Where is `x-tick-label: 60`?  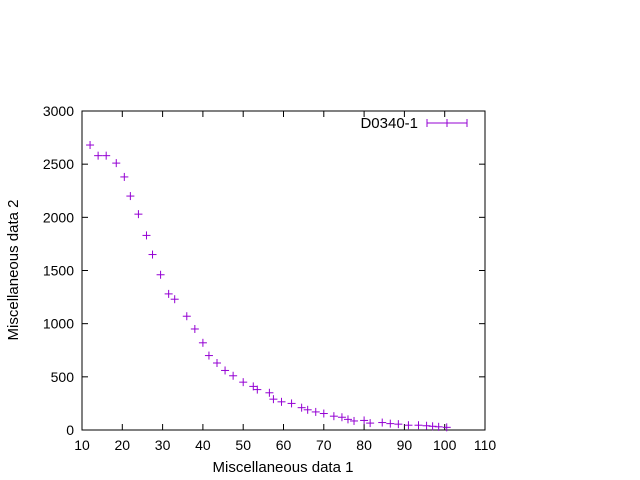
x-tick-label: 60 is located at coordinates (284, 445).